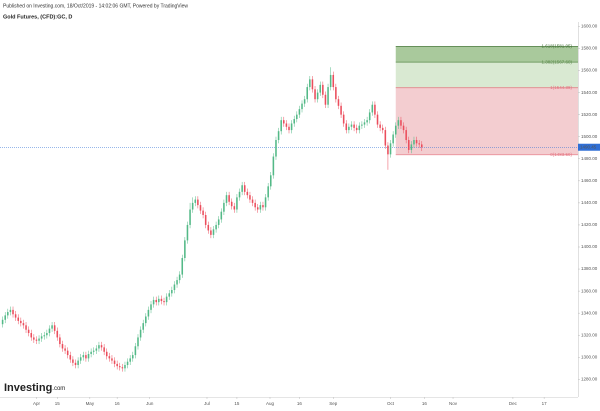 This screenshot has height=411, width=600. What do you see at coordinates (589, 202) in the screenshot?
I see `y-tick-label: 1440.00` at bounding box center [589, 202].